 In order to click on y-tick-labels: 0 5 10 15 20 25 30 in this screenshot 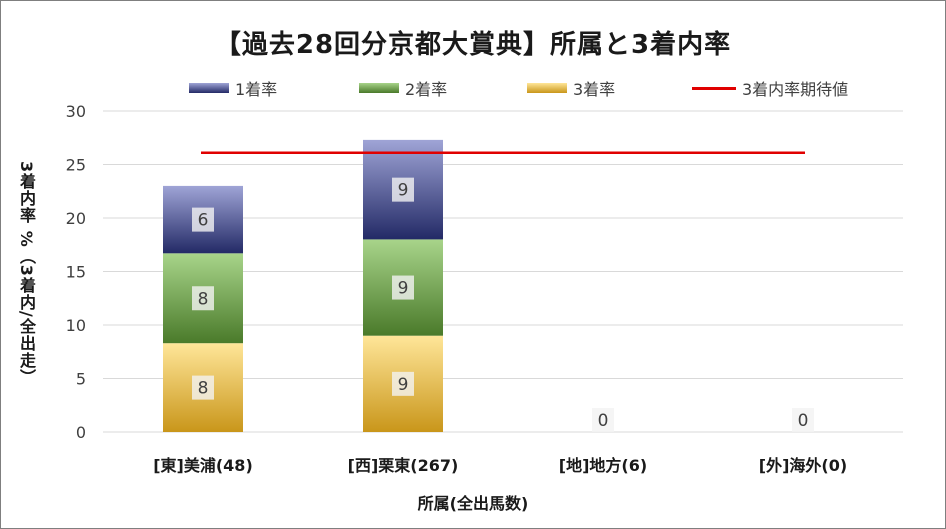, I will do `click(76, 272)`.